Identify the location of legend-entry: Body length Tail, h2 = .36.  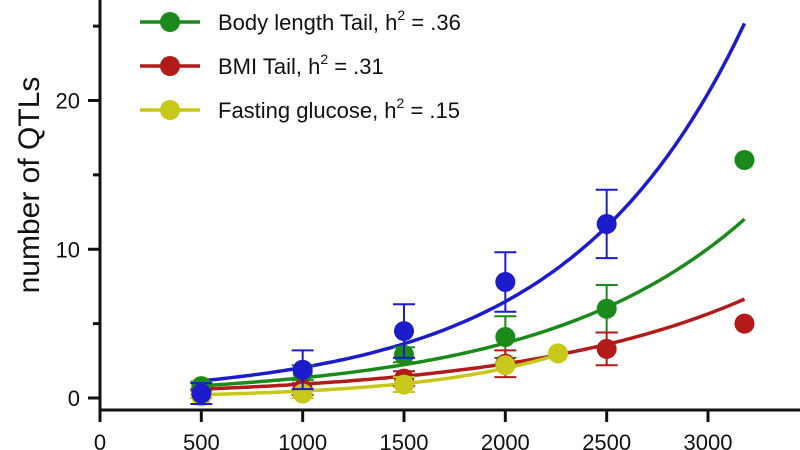
(339, 21).